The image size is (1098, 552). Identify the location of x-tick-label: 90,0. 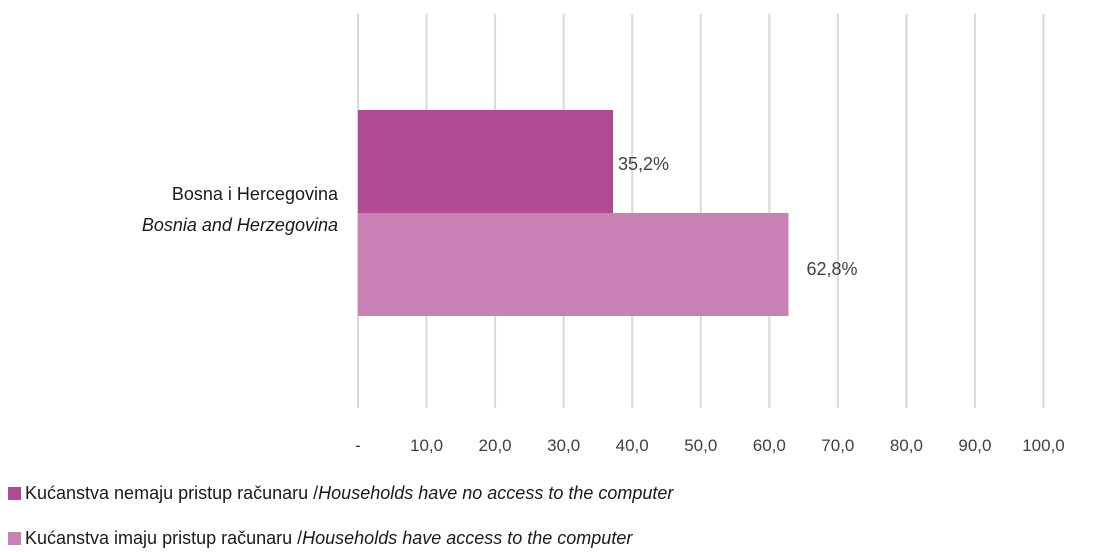
(974, 445).